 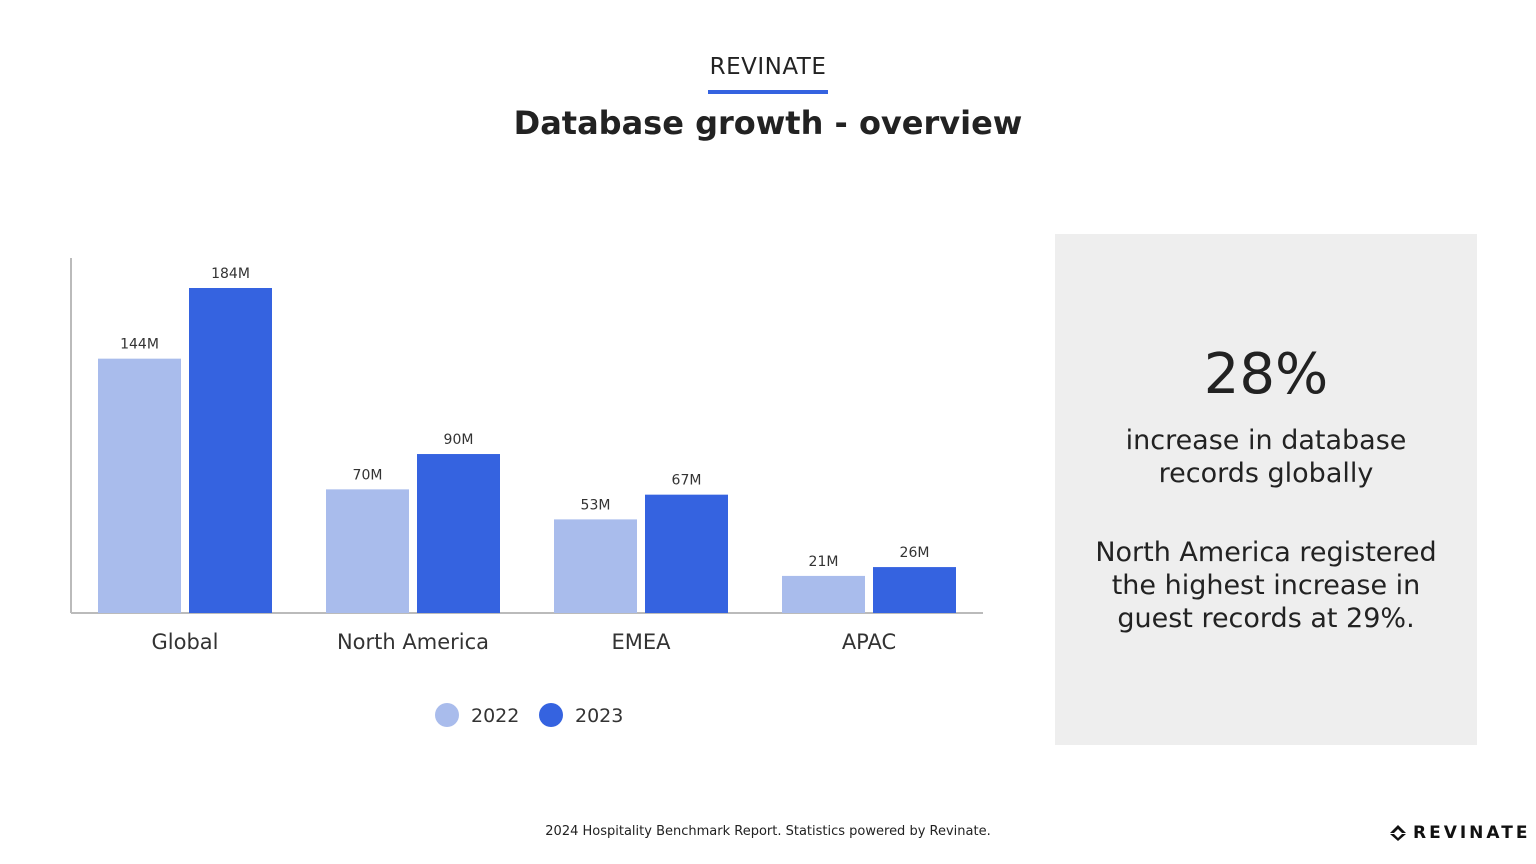 What do you see at coordinates (368, 475) in the screenshot?
I see `data-label: 70M` at bounding box center [368, 475].